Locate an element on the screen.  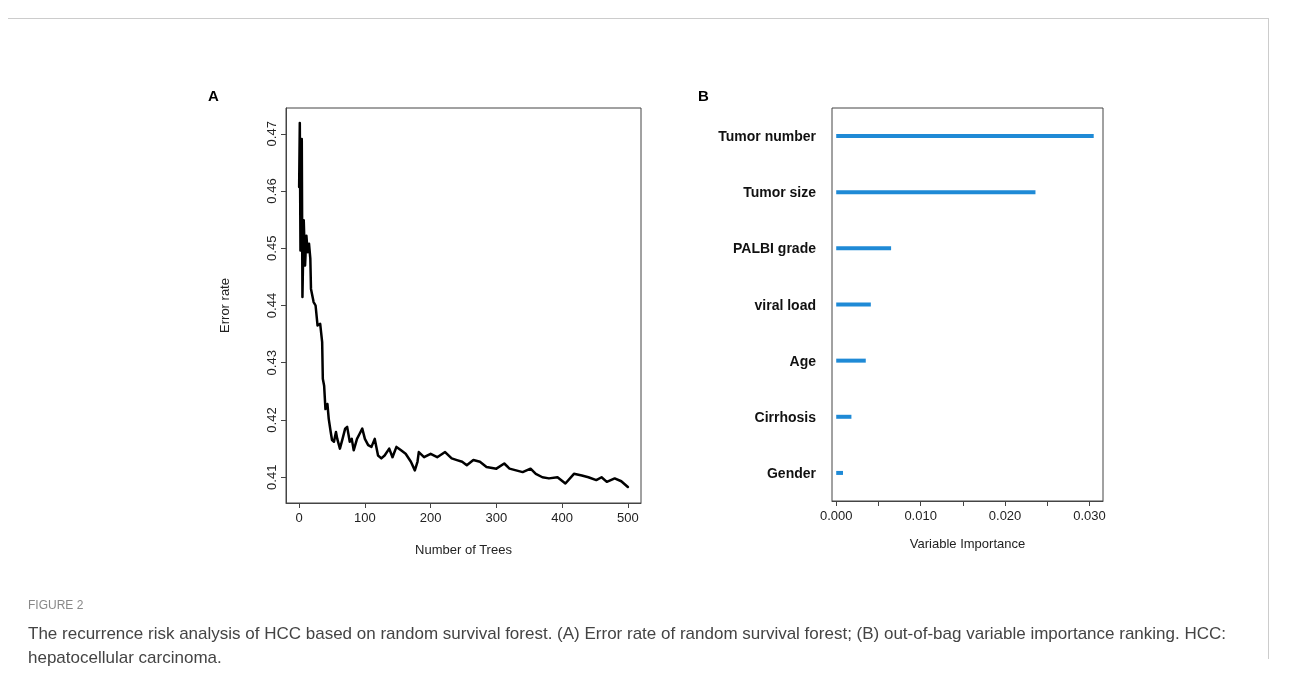
x-axis-title: Variable Importance is located at coordinates (967, 543).